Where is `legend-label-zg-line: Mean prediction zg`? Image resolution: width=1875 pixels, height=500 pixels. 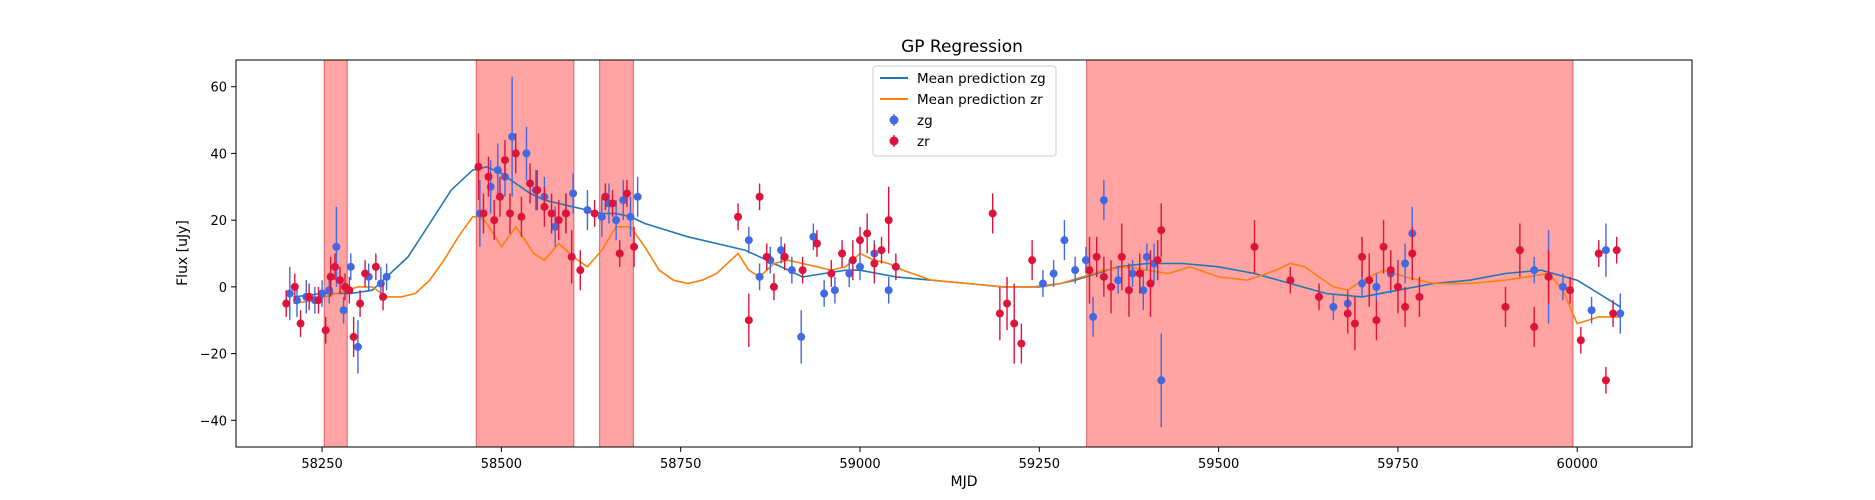 legend-label-zg-line: Mean prediction zg is located at coordinates (981, 79).